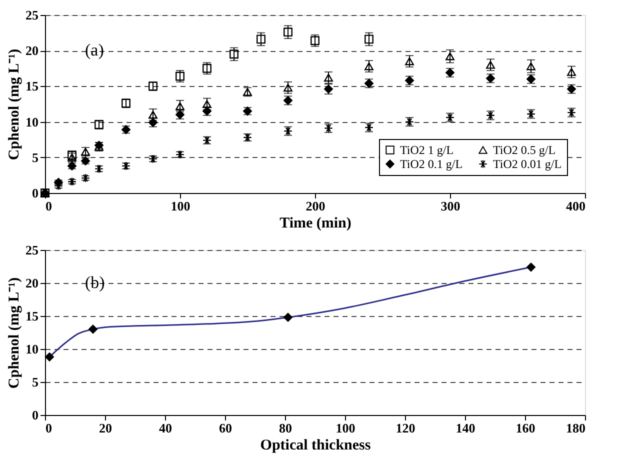 This screenshot has width=643, height=471. What do you see at coordinates (576, 428) in the screenshot?
I see `x-tick-label: 180` at bounding box center [576, 428].